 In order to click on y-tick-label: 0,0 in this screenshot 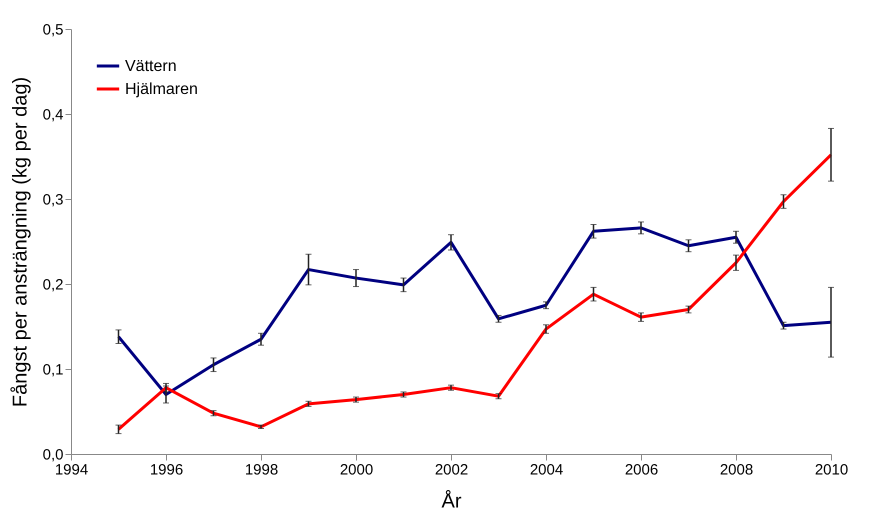, I will do `click(53, 455)`.